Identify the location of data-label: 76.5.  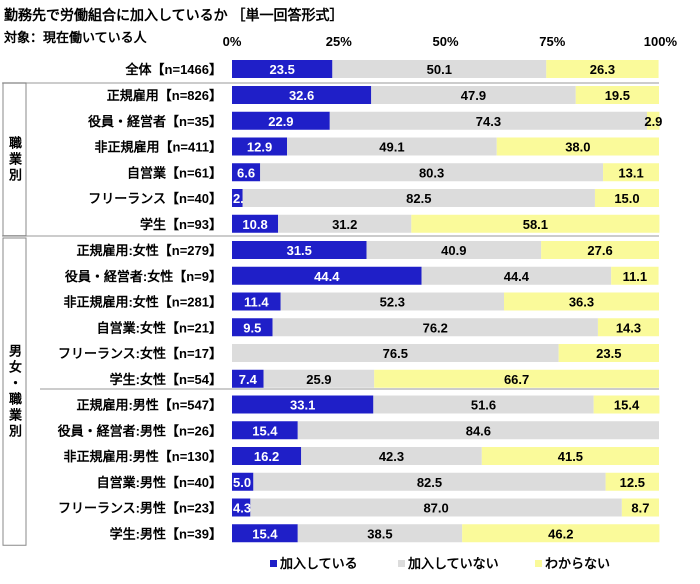
(395, 353).